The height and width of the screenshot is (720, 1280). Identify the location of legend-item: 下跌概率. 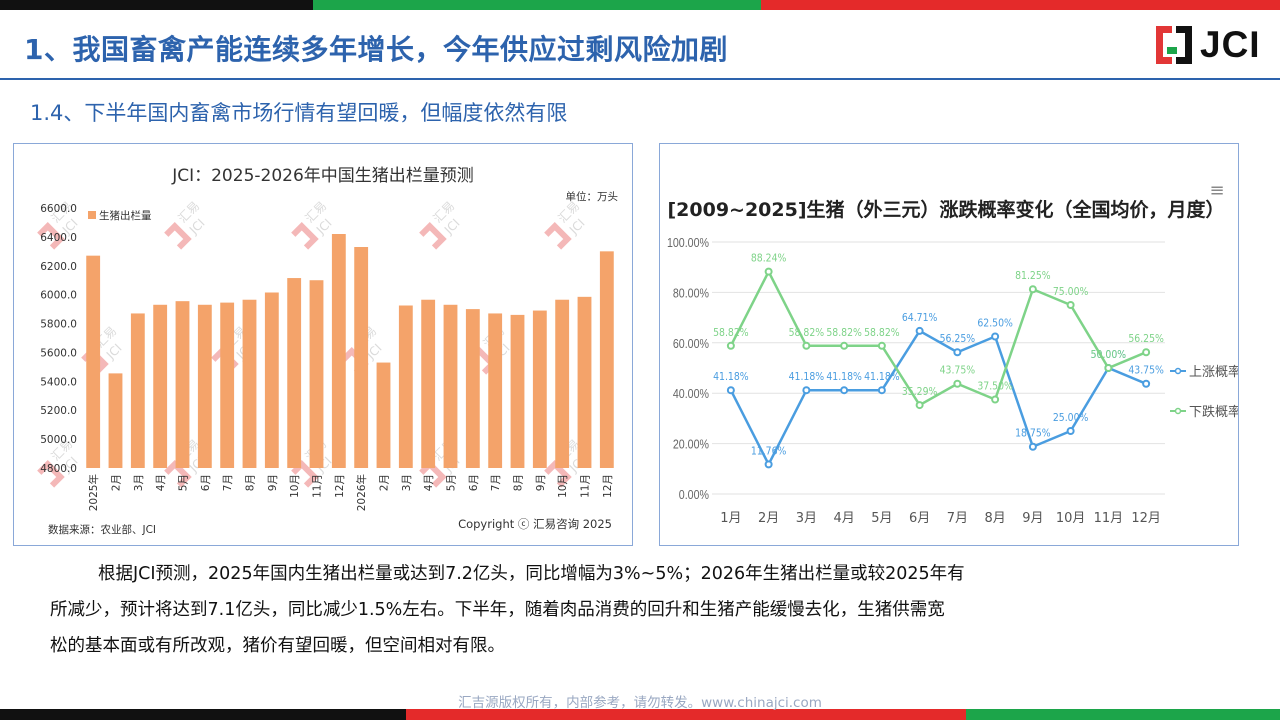
(1205, 412).